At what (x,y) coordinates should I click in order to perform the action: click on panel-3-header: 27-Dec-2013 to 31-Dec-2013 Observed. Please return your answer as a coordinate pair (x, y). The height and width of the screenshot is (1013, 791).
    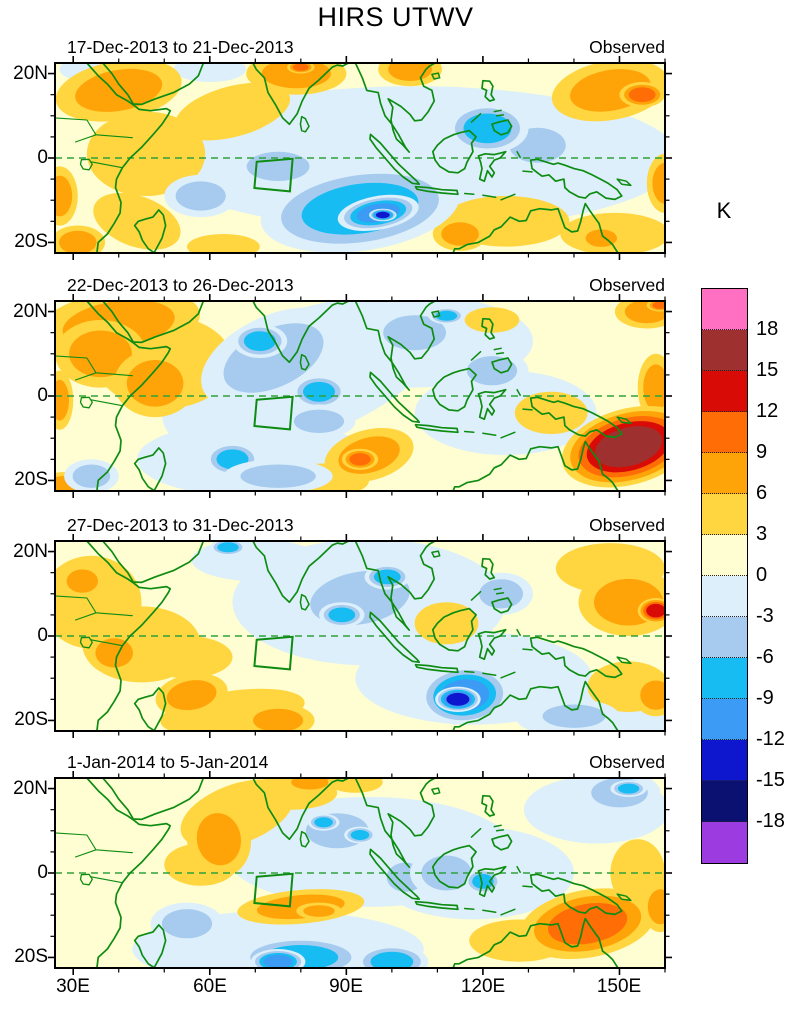
    Looking at the image, I should click on (360, 525).